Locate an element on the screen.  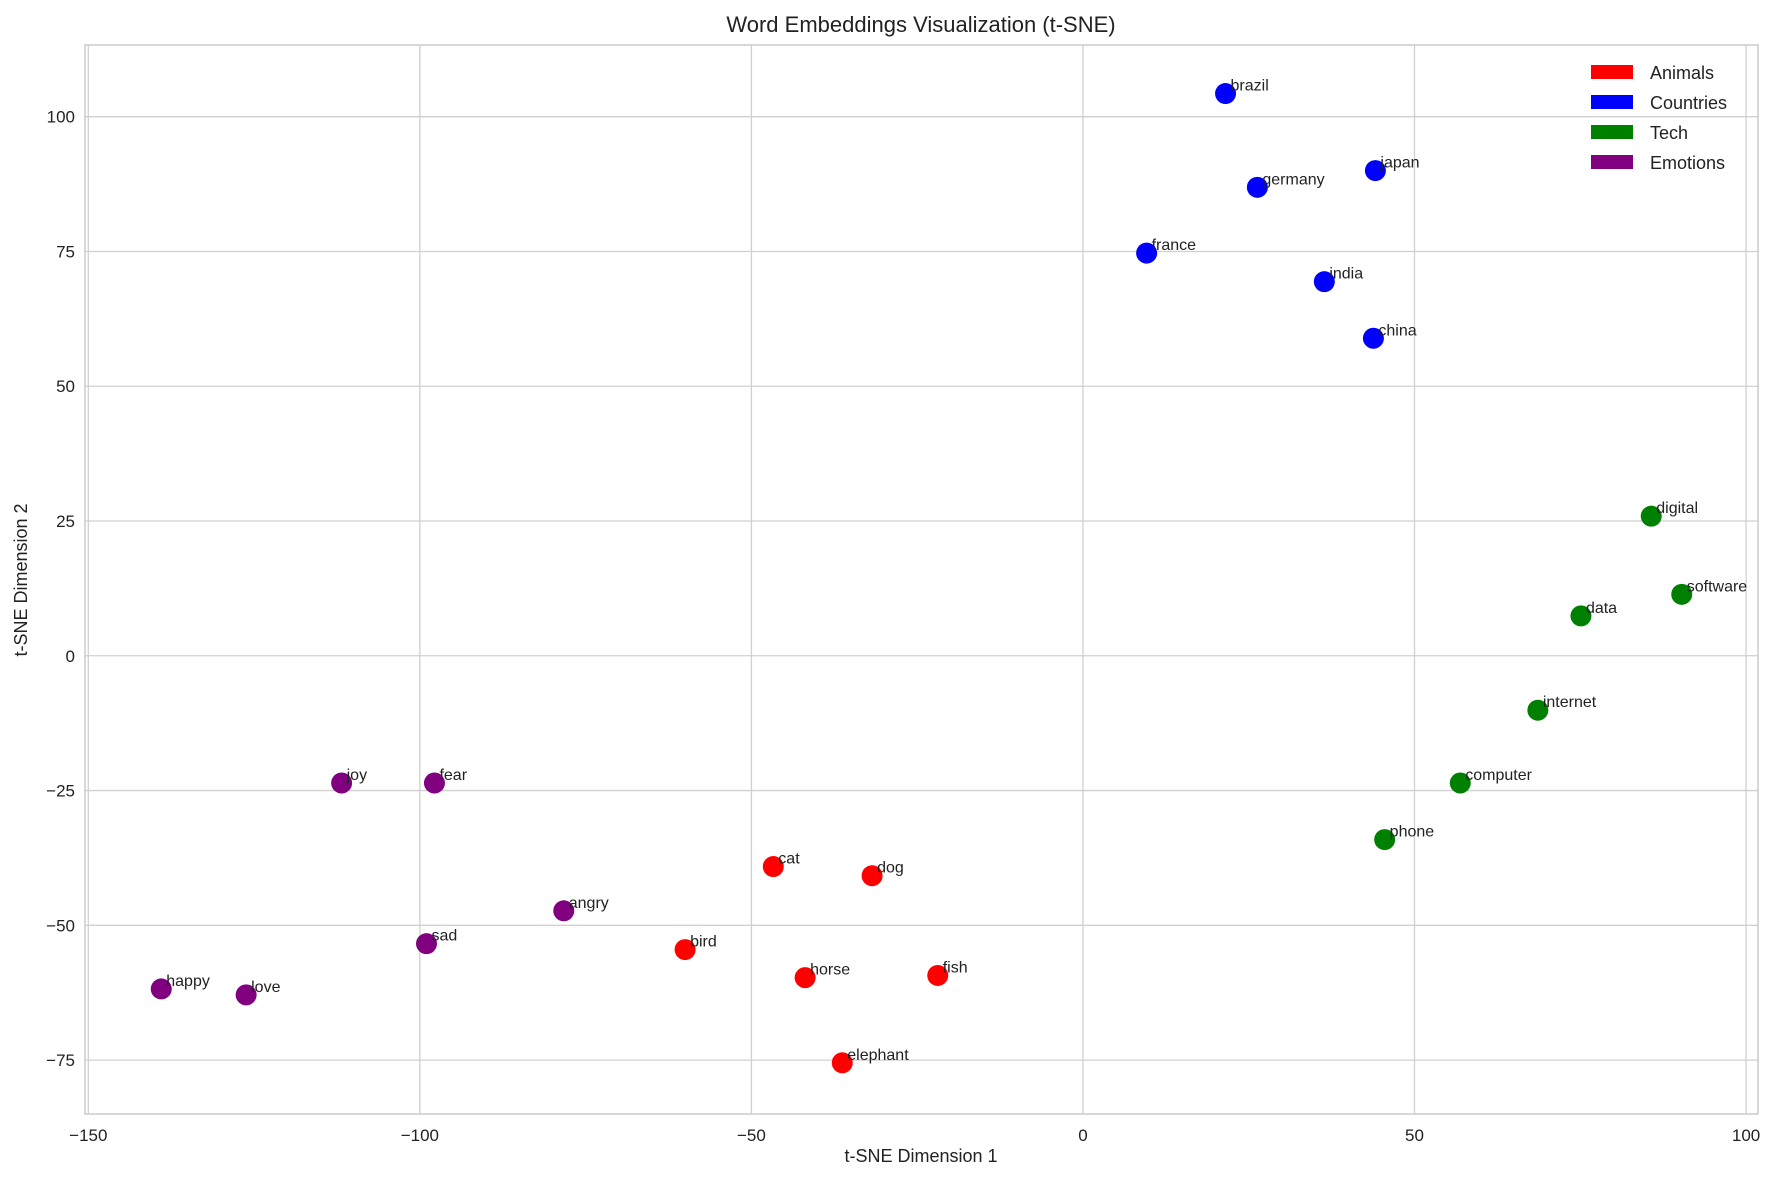
x-tick-label: −100 is located at coordinates (420, 1135).